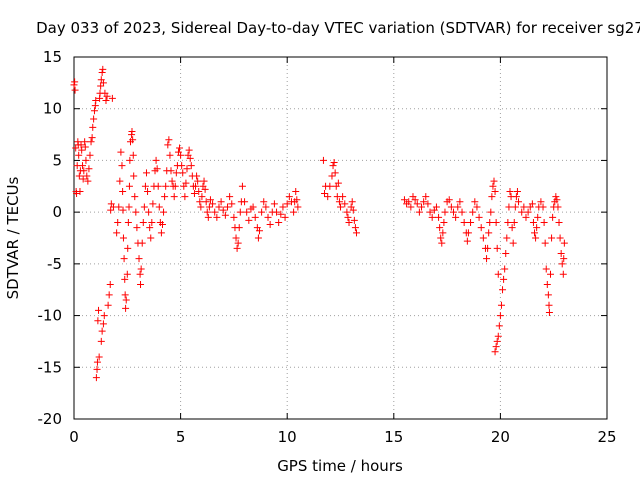 The height and width of the screenshot is (480, 640). Describe the element at coordinates (50, 419) in the screenshot. I see `y-tick-label: -20` at that location.